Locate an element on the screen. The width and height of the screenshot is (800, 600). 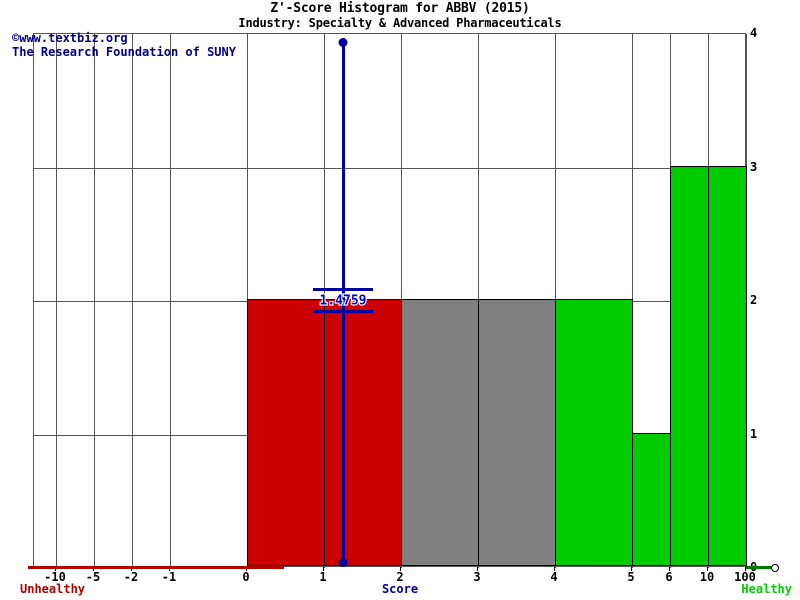
x-tick-label: 5 is located at coordinates (631, 577).